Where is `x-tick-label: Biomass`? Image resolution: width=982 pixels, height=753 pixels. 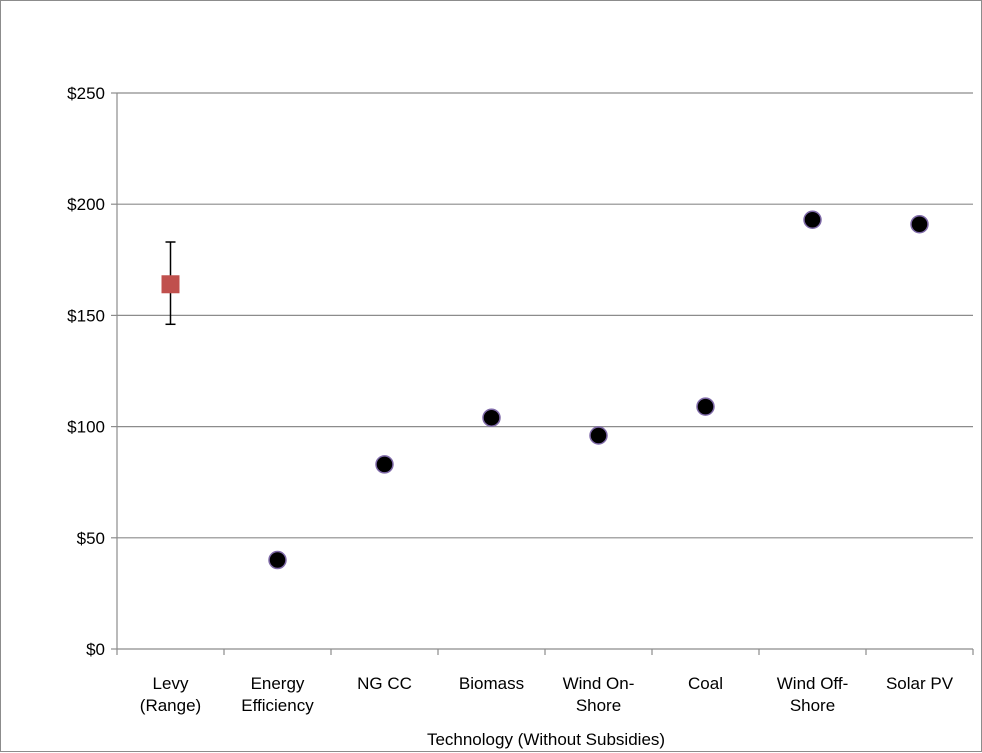
x-tick-label: Biomass is located at coordinates (491, 683).